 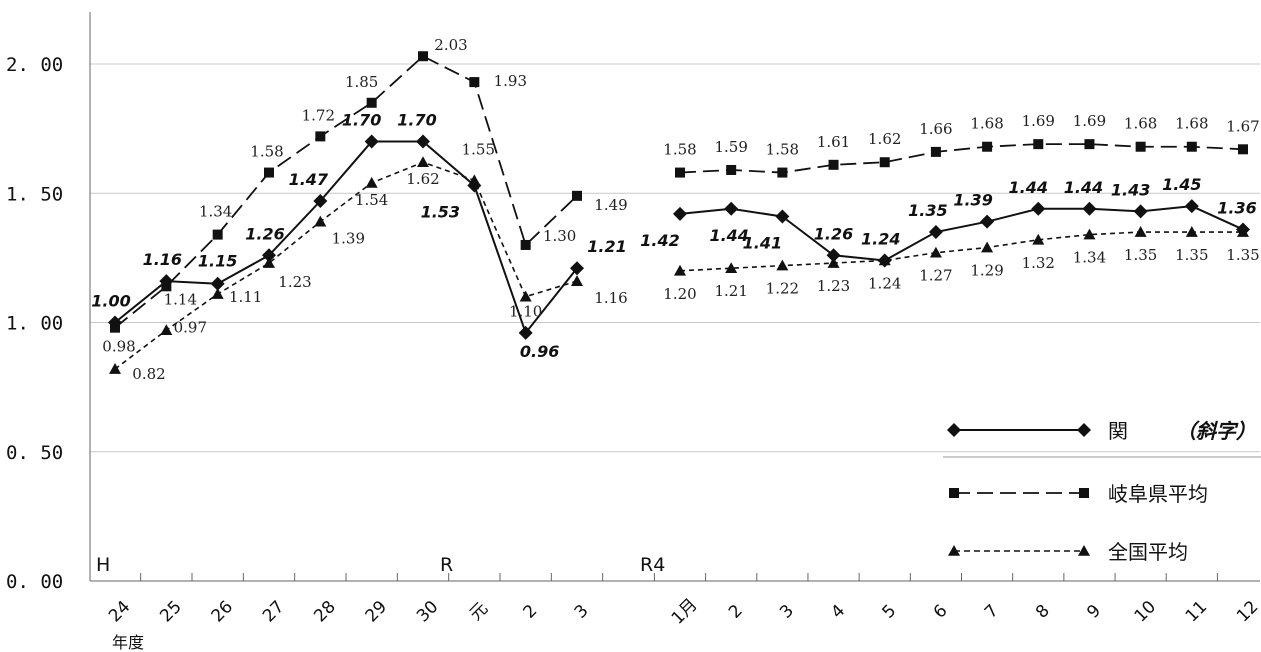 What do you see at coordinates (446, 565) in the screenshot?
I see `era-label: R` at bounding box center [446, 565].